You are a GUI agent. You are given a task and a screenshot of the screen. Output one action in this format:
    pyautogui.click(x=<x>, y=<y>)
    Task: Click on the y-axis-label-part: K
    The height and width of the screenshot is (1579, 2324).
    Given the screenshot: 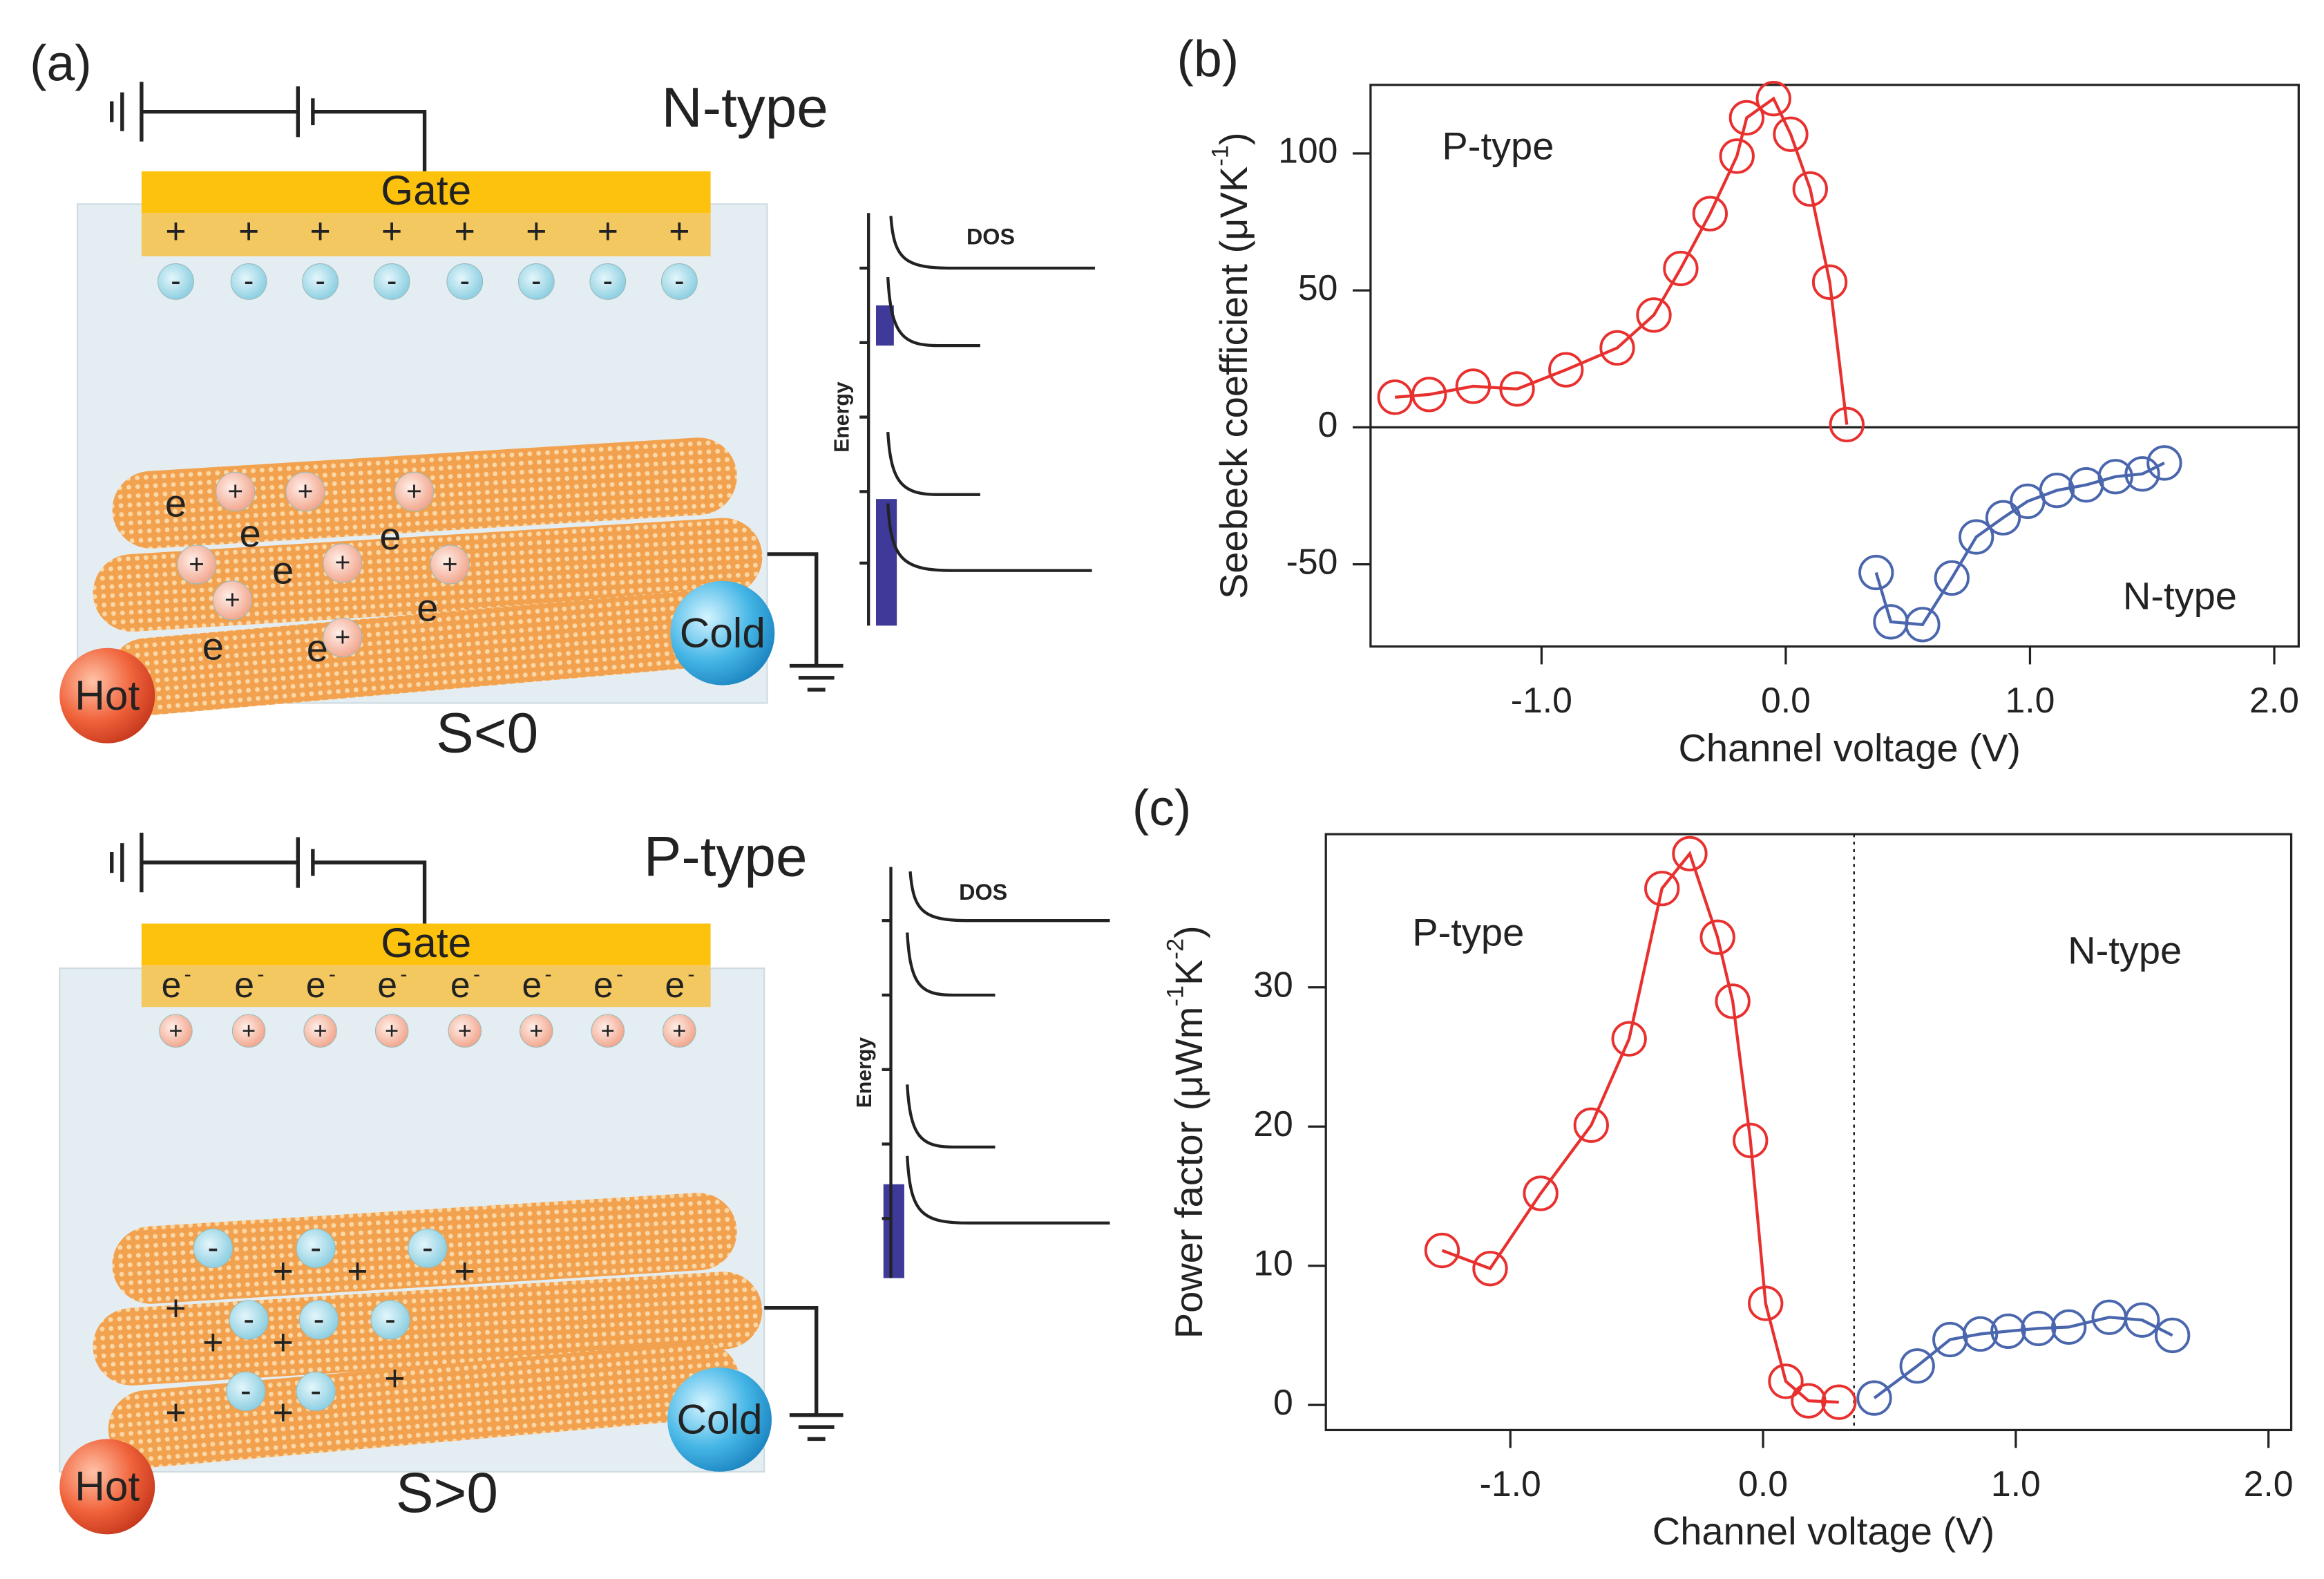 What is the action you would take?
    pyautogui.click(x=1188, y=972)
    